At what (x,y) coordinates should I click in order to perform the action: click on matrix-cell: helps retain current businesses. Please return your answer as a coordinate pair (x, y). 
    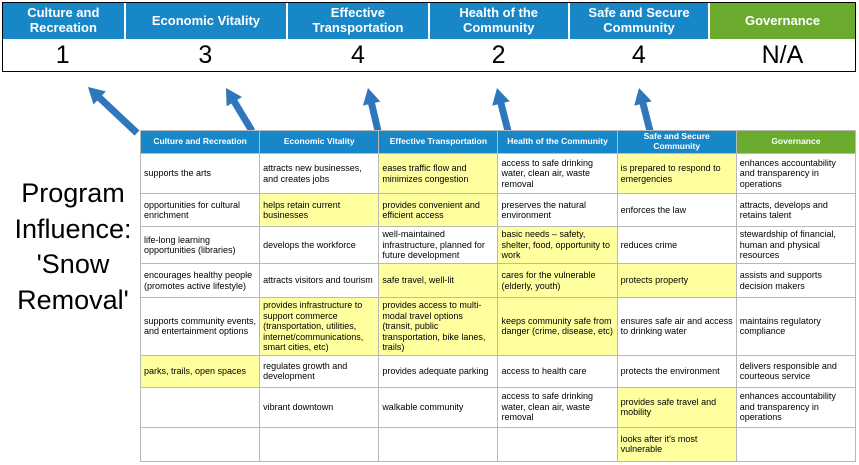
    Looking at the image, I should click on (319, 210).